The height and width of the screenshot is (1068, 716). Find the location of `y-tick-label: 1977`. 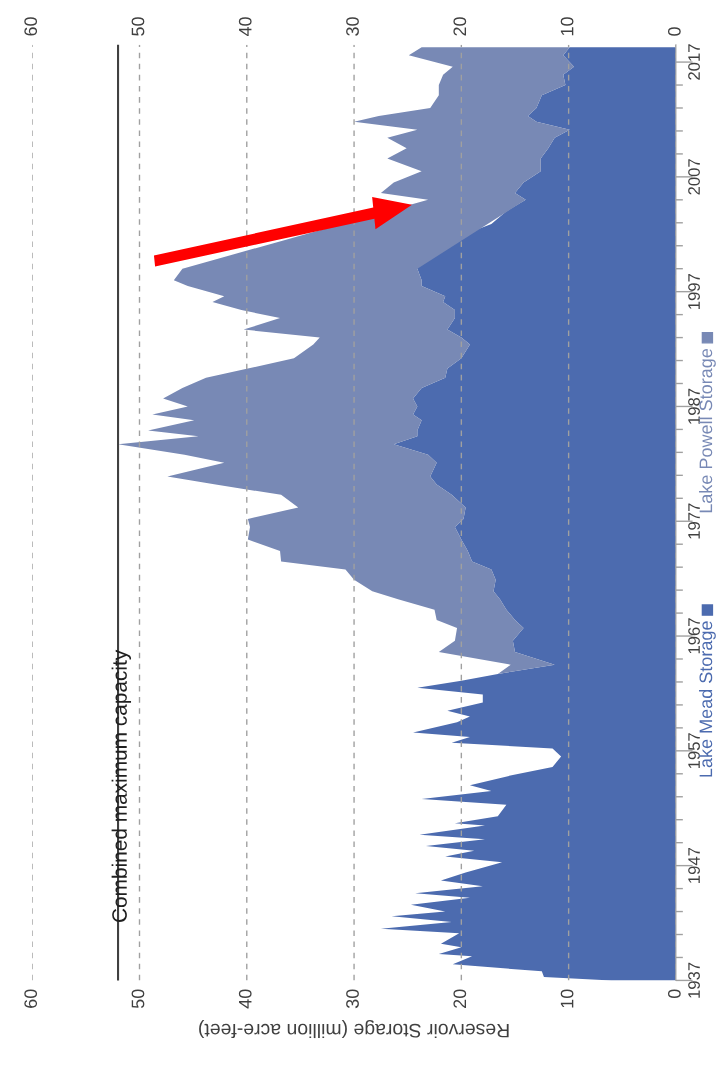

y-tick-label: 1977 is located at coordinates (694, 521).